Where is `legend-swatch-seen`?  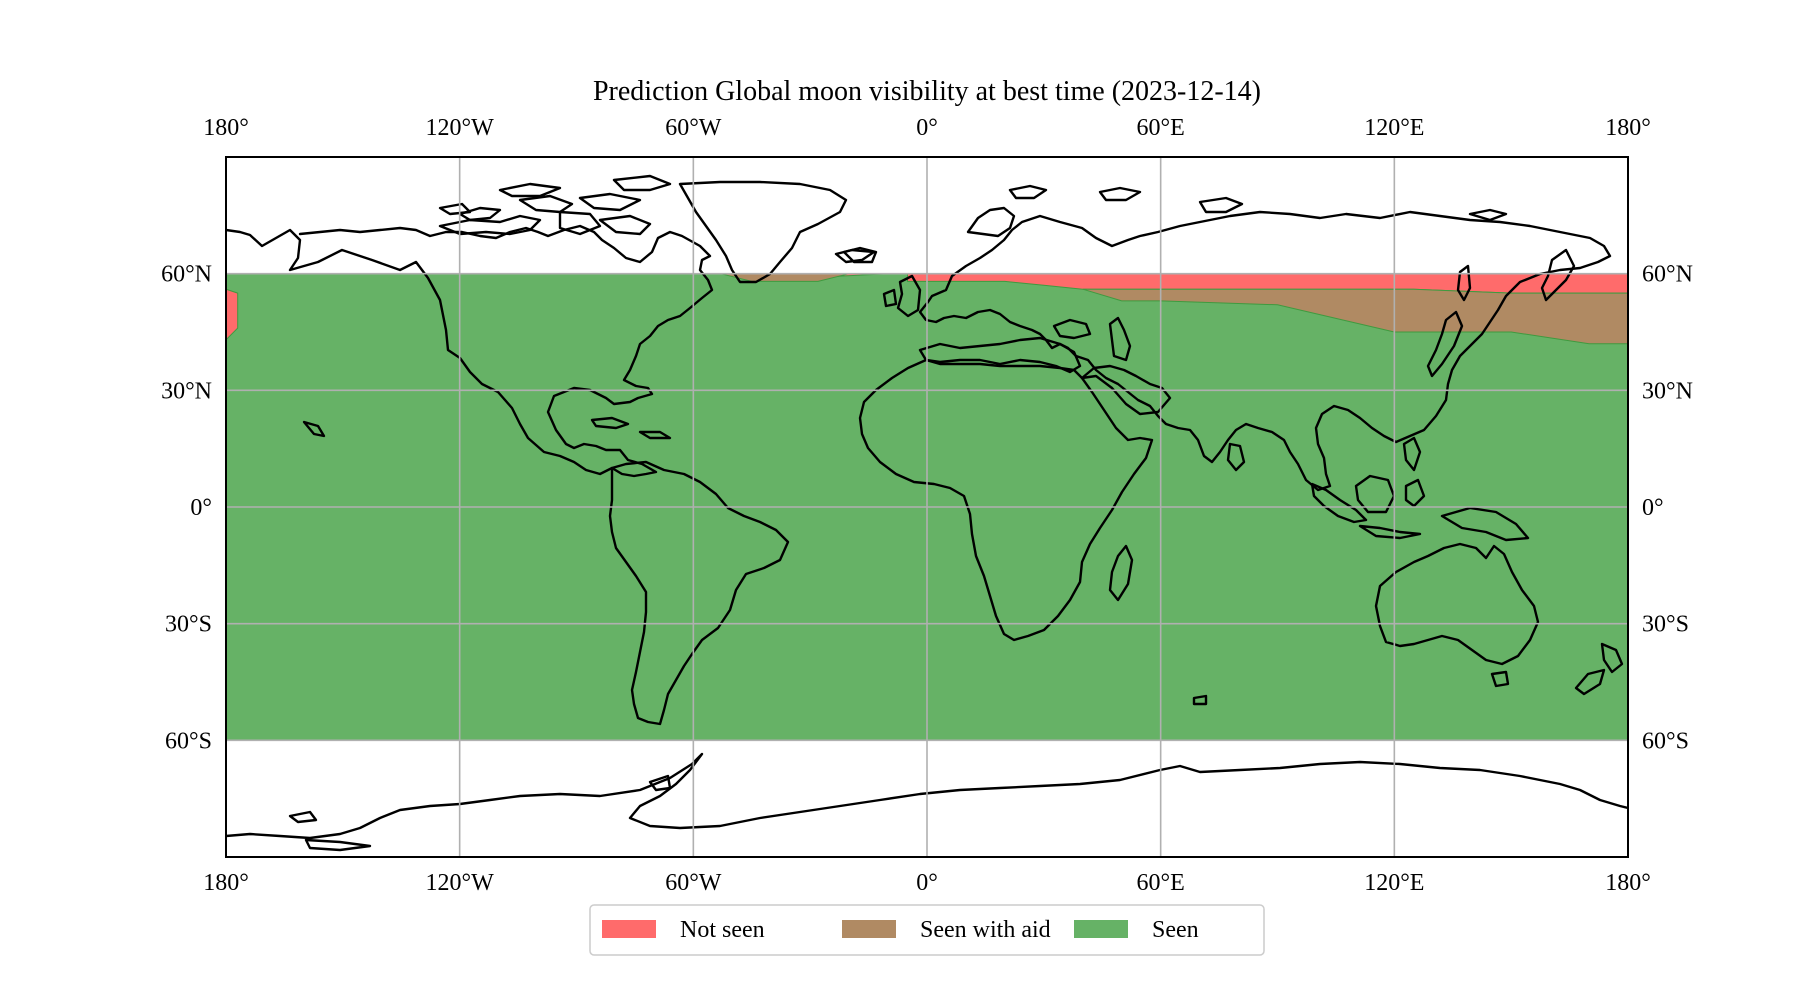
legend-swatch-seen is located at coordinates (1101, 929).